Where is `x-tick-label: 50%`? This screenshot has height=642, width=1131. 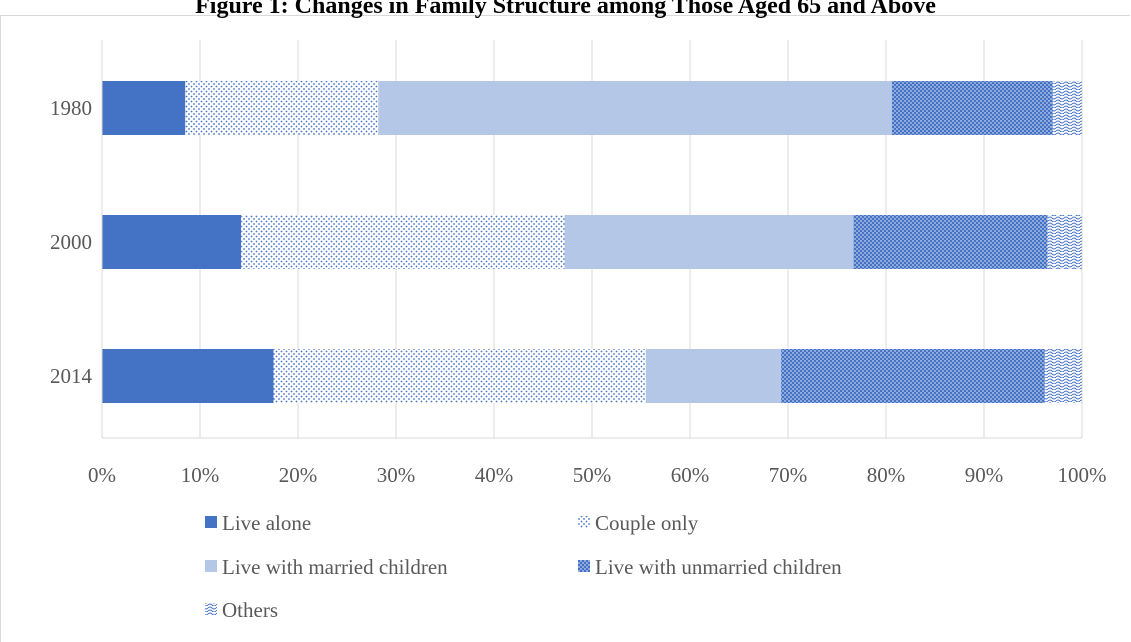 x-tick-label: 50% is located at coordinates (592, 475).